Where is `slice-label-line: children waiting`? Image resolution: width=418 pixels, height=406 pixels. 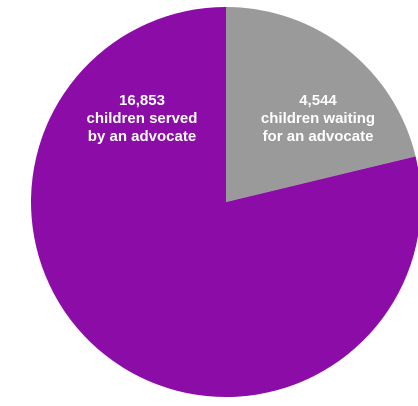
slice-label-line: children waiting is located at coordinates (318, 118).